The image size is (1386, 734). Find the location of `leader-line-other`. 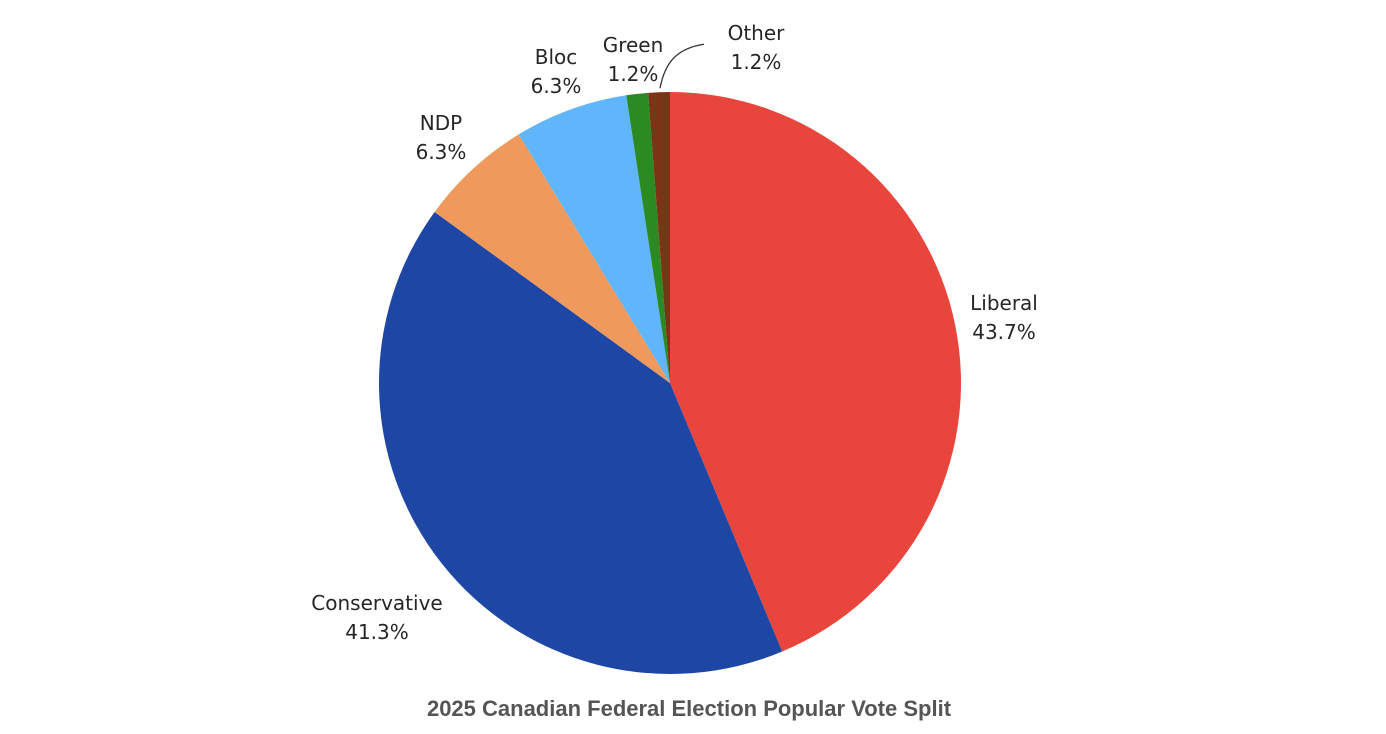

leader-line-other is located at coordinates (682, 66).